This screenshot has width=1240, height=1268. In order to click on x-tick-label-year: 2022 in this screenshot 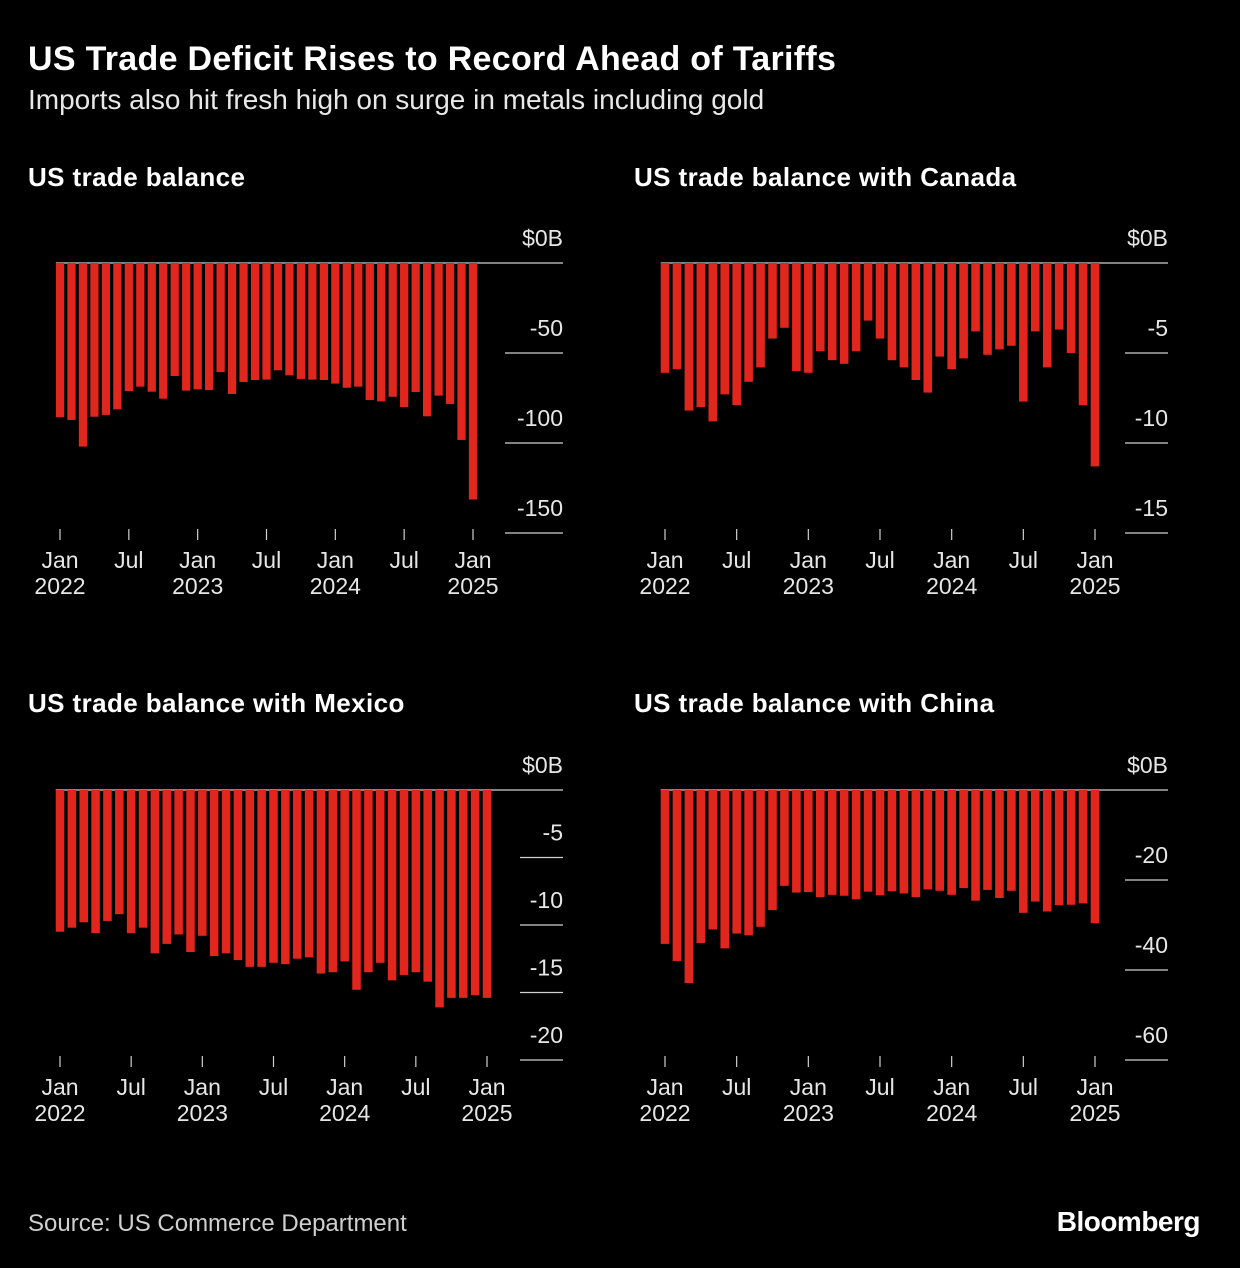, I will do `click(59, 1113)`.